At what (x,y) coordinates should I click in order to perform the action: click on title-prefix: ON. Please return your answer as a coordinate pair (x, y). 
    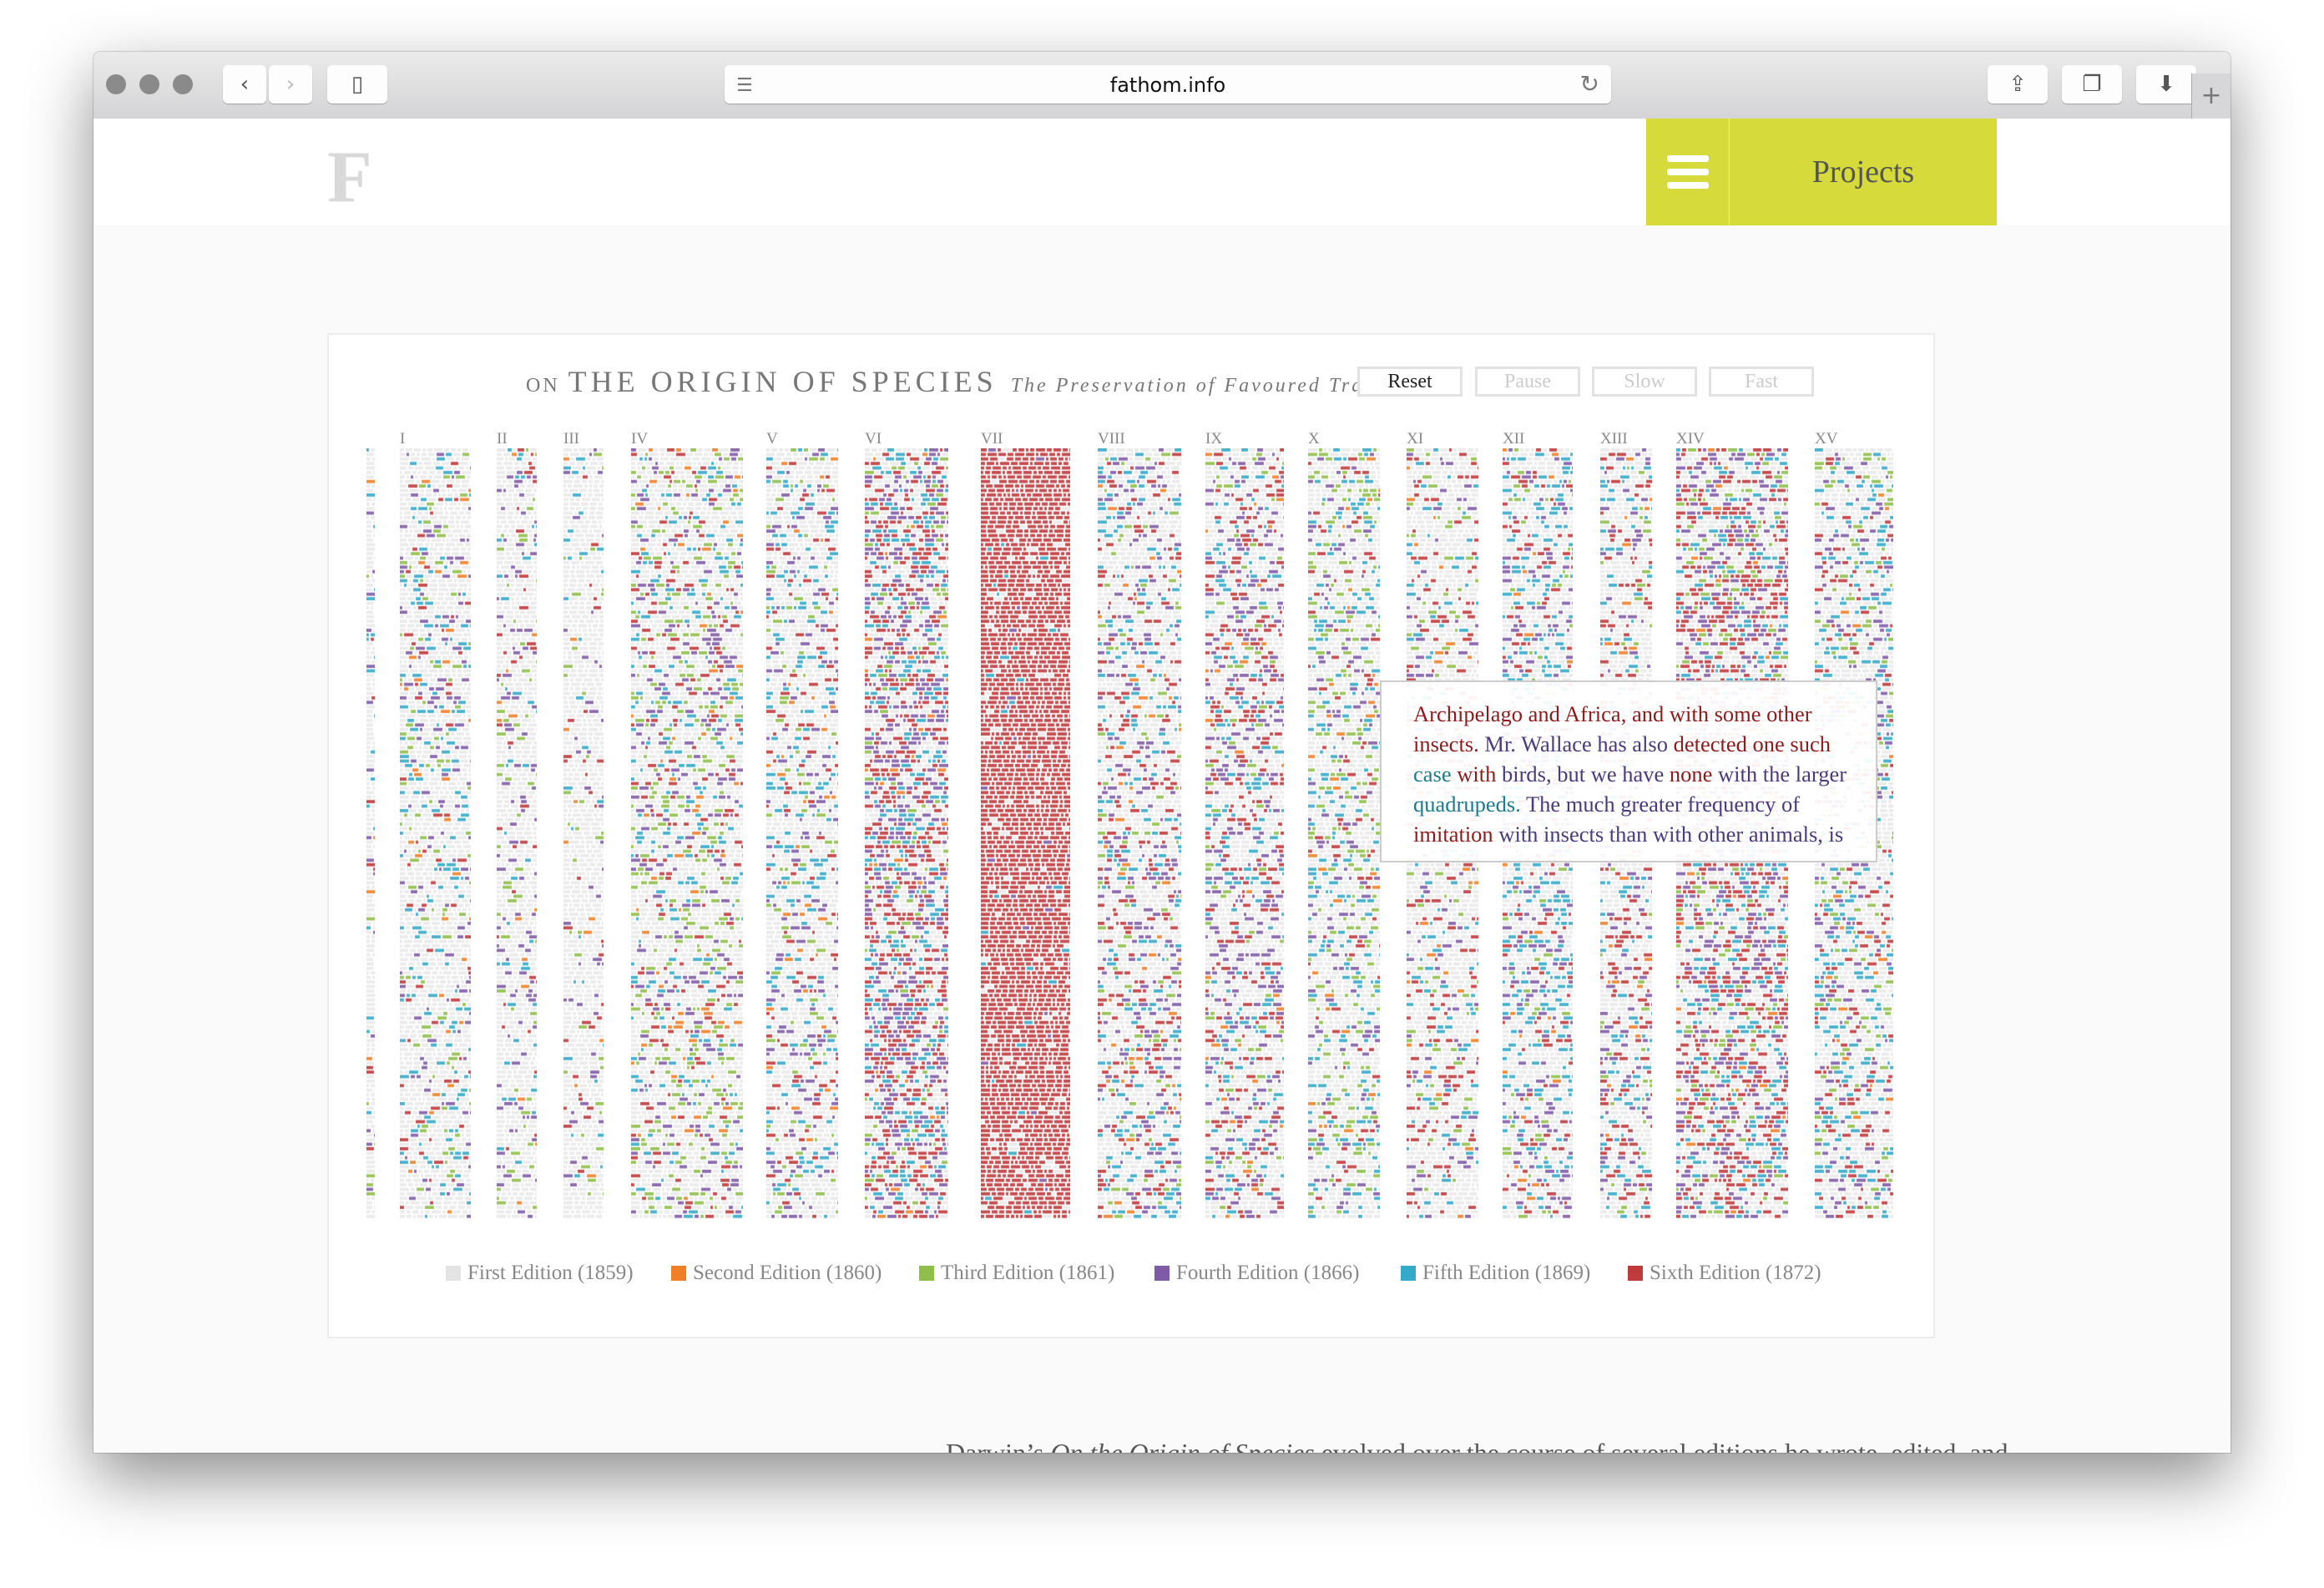
    Looking at the image, I should click on (543, 386).